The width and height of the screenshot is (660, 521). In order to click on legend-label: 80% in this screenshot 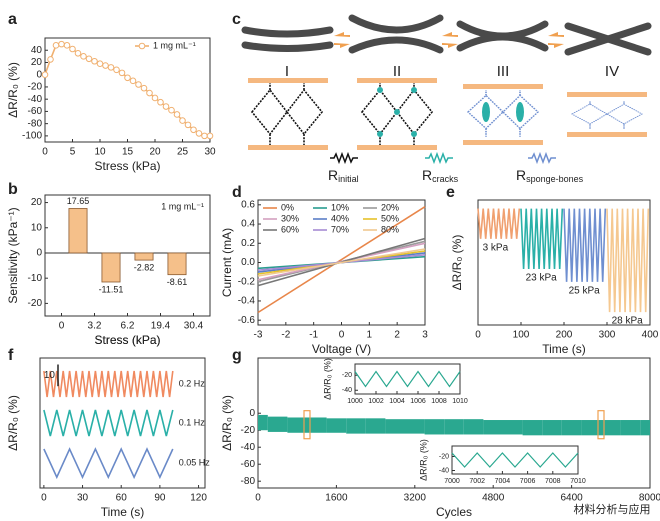, I will do `click(390, 229)`.